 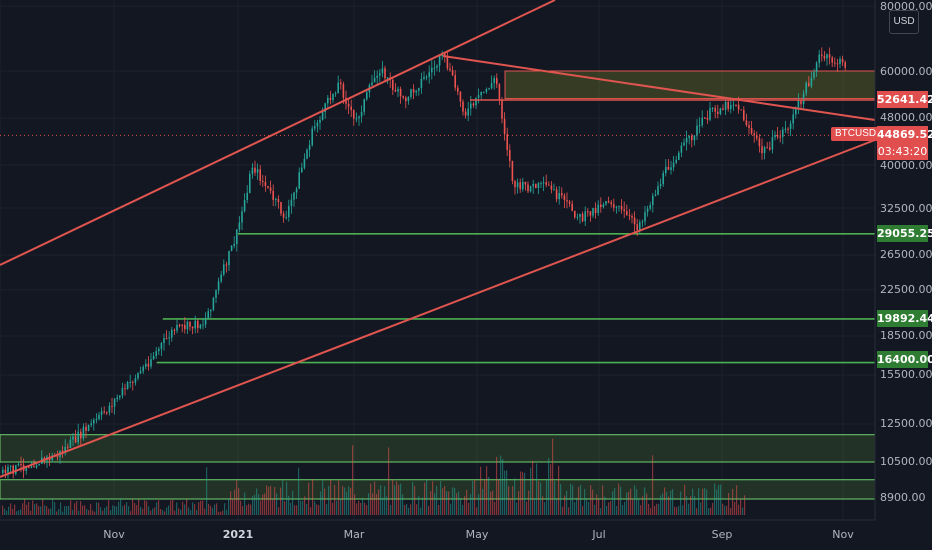 What do you see at coordinates (904, 22) in the screenshot?
I see `currency-selector: USD` at bounding box center [904, 22].